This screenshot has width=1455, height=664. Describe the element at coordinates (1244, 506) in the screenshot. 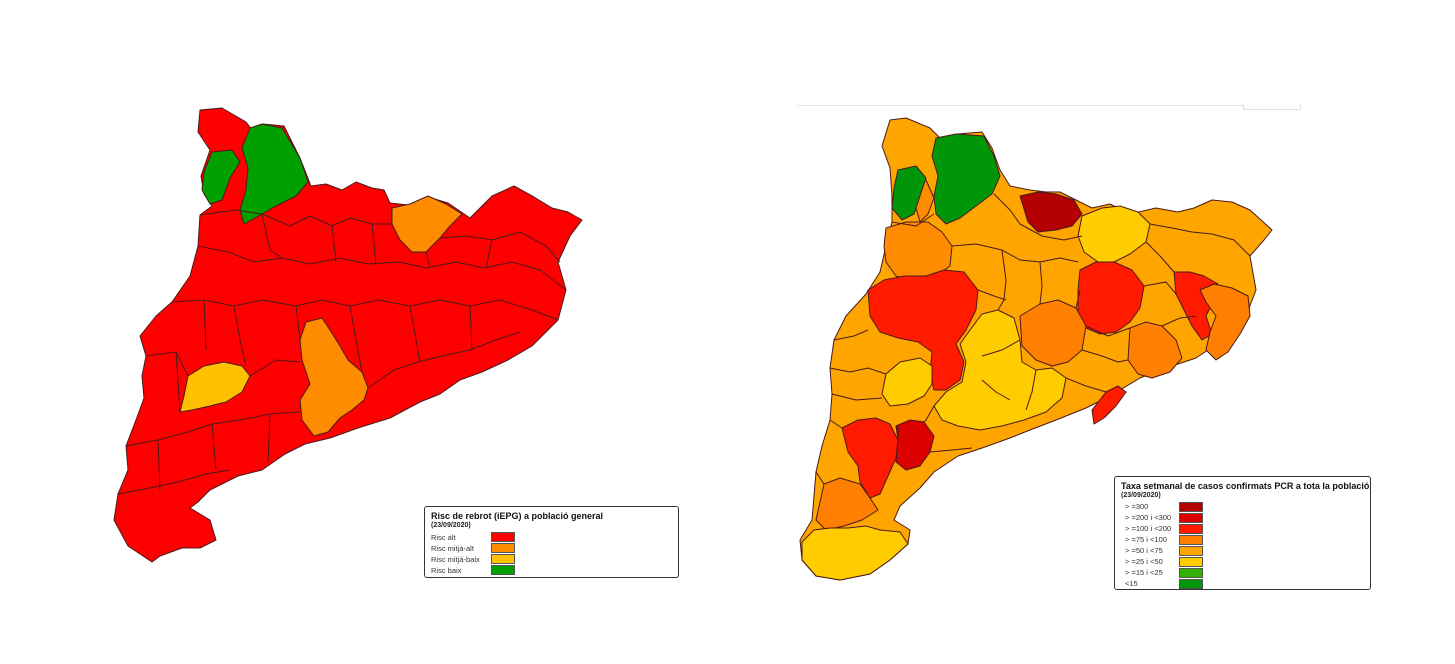

I see `legend-item: > =300` at that location.